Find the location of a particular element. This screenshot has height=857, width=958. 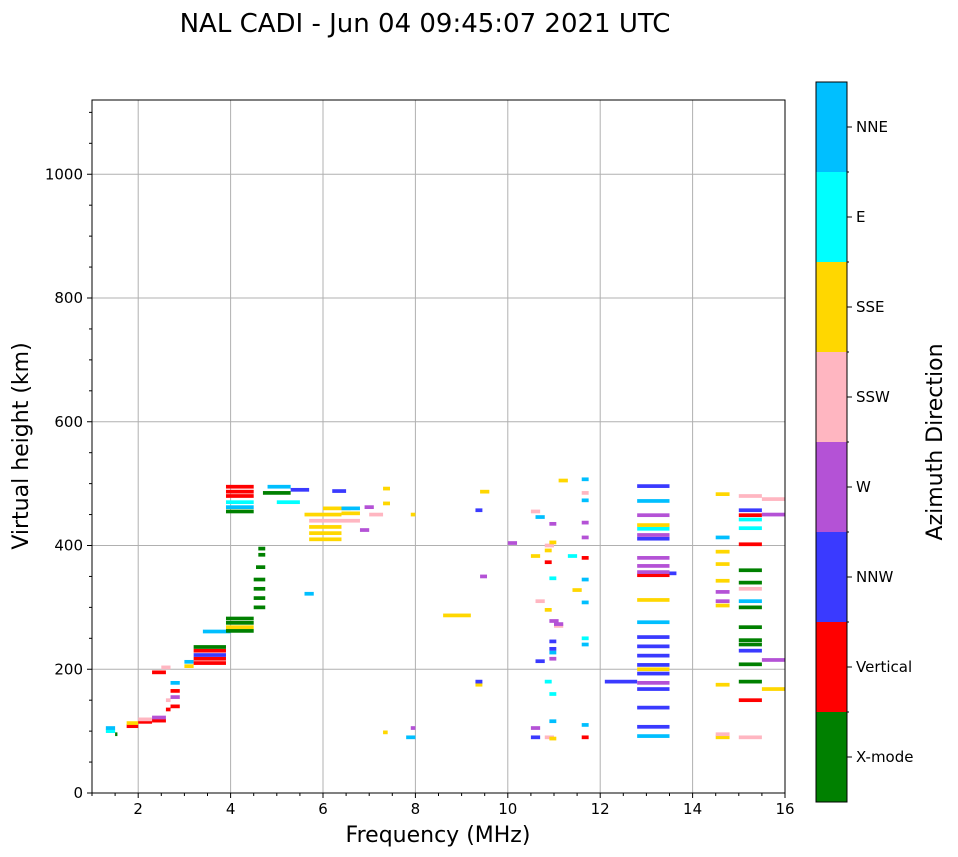

x-axis-label: Frequency (MHz) is located at coordinates (438, 835).